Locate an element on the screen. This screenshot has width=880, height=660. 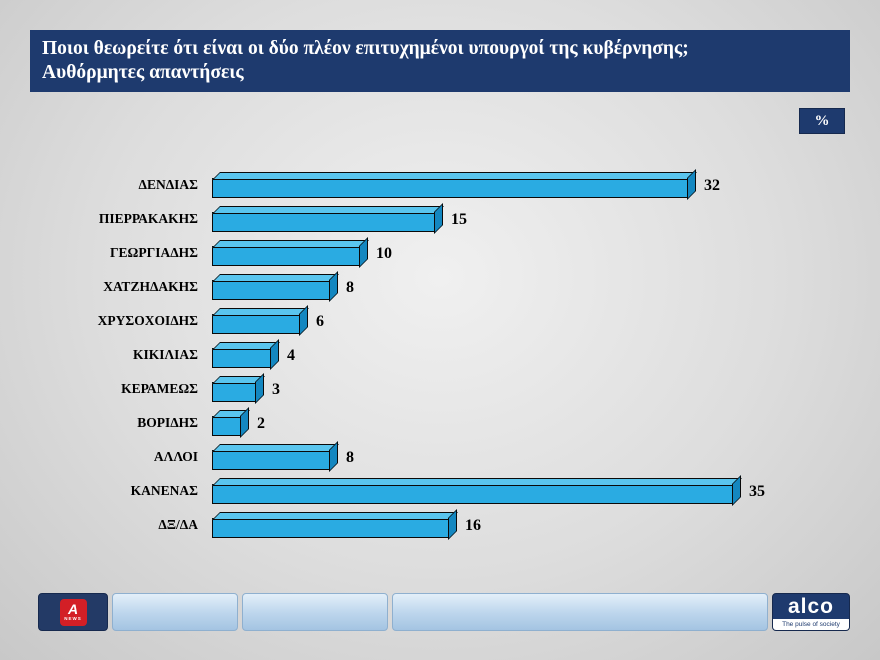
bar-row: ΓΕΩΡΓΙΑΔΗΣ 10 is located at coordinates (440, 253).